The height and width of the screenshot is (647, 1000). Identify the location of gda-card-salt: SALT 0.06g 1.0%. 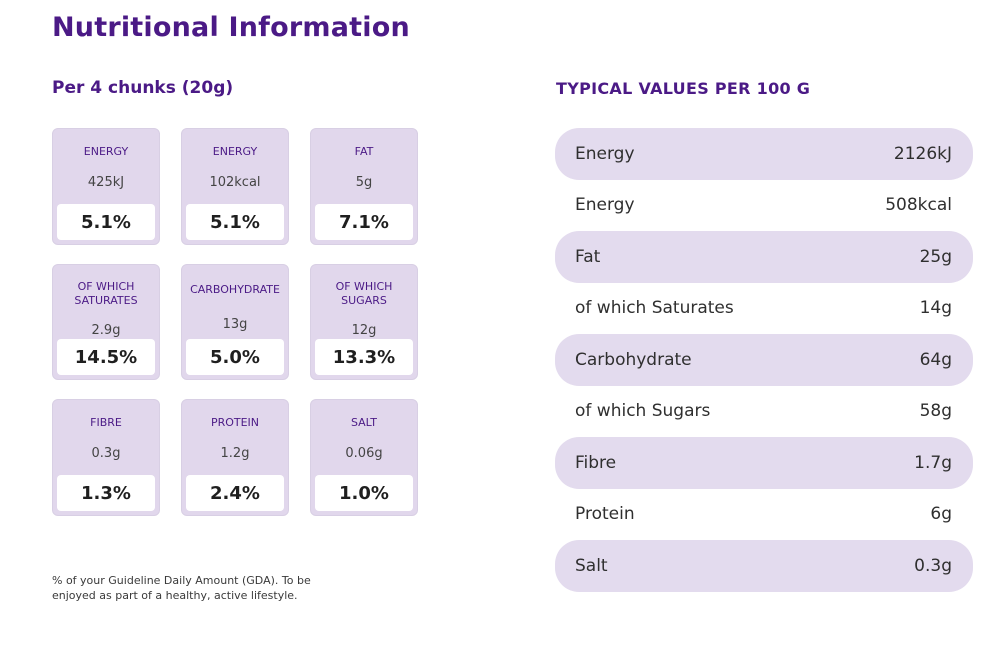
(364, 457).